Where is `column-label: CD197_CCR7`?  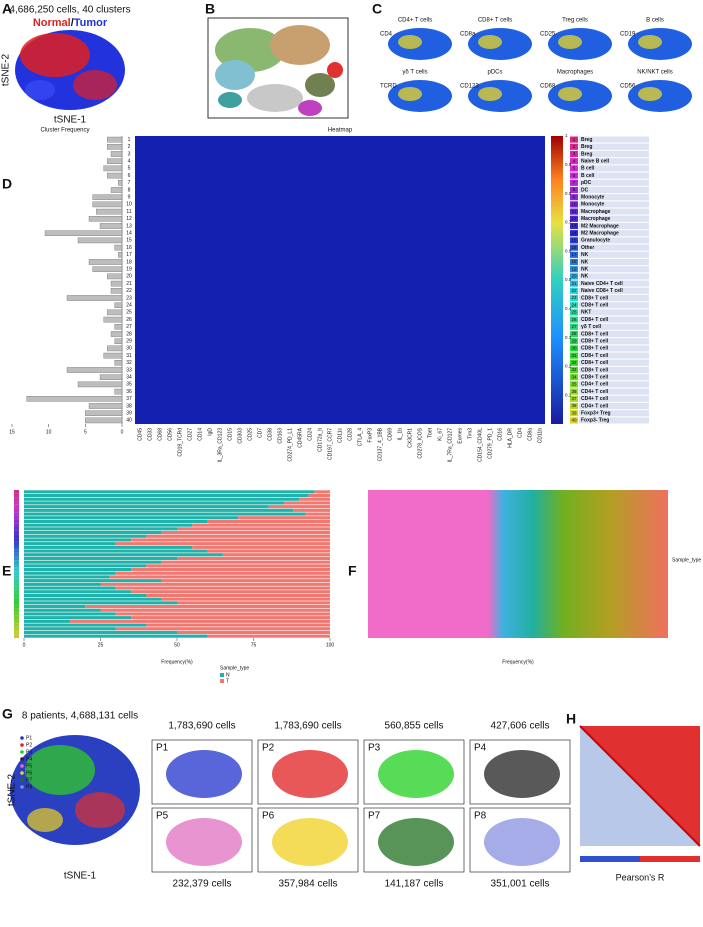
column-label: CD197_CCR7 is located at coordinates (330, 444).